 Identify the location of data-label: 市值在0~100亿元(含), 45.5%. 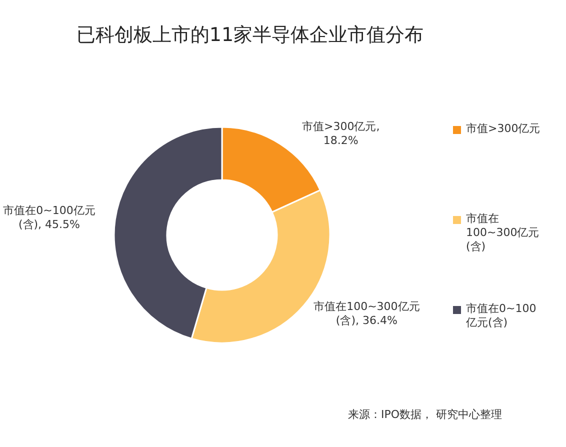
(49, 218).